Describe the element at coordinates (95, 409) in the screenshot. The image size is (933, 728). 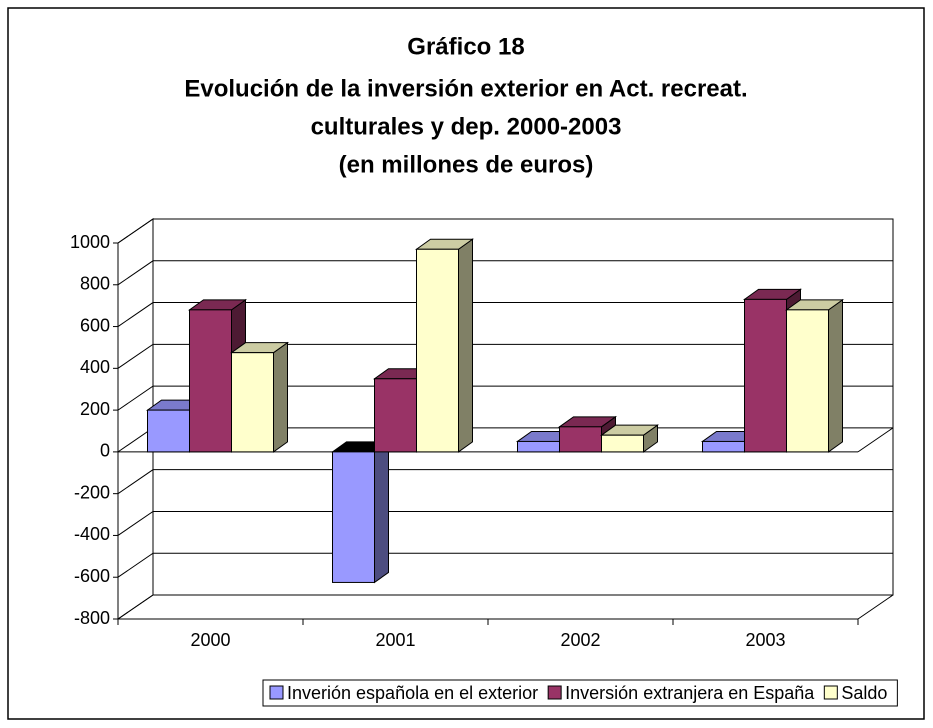
I see `y-tick-label: 200` at that location.